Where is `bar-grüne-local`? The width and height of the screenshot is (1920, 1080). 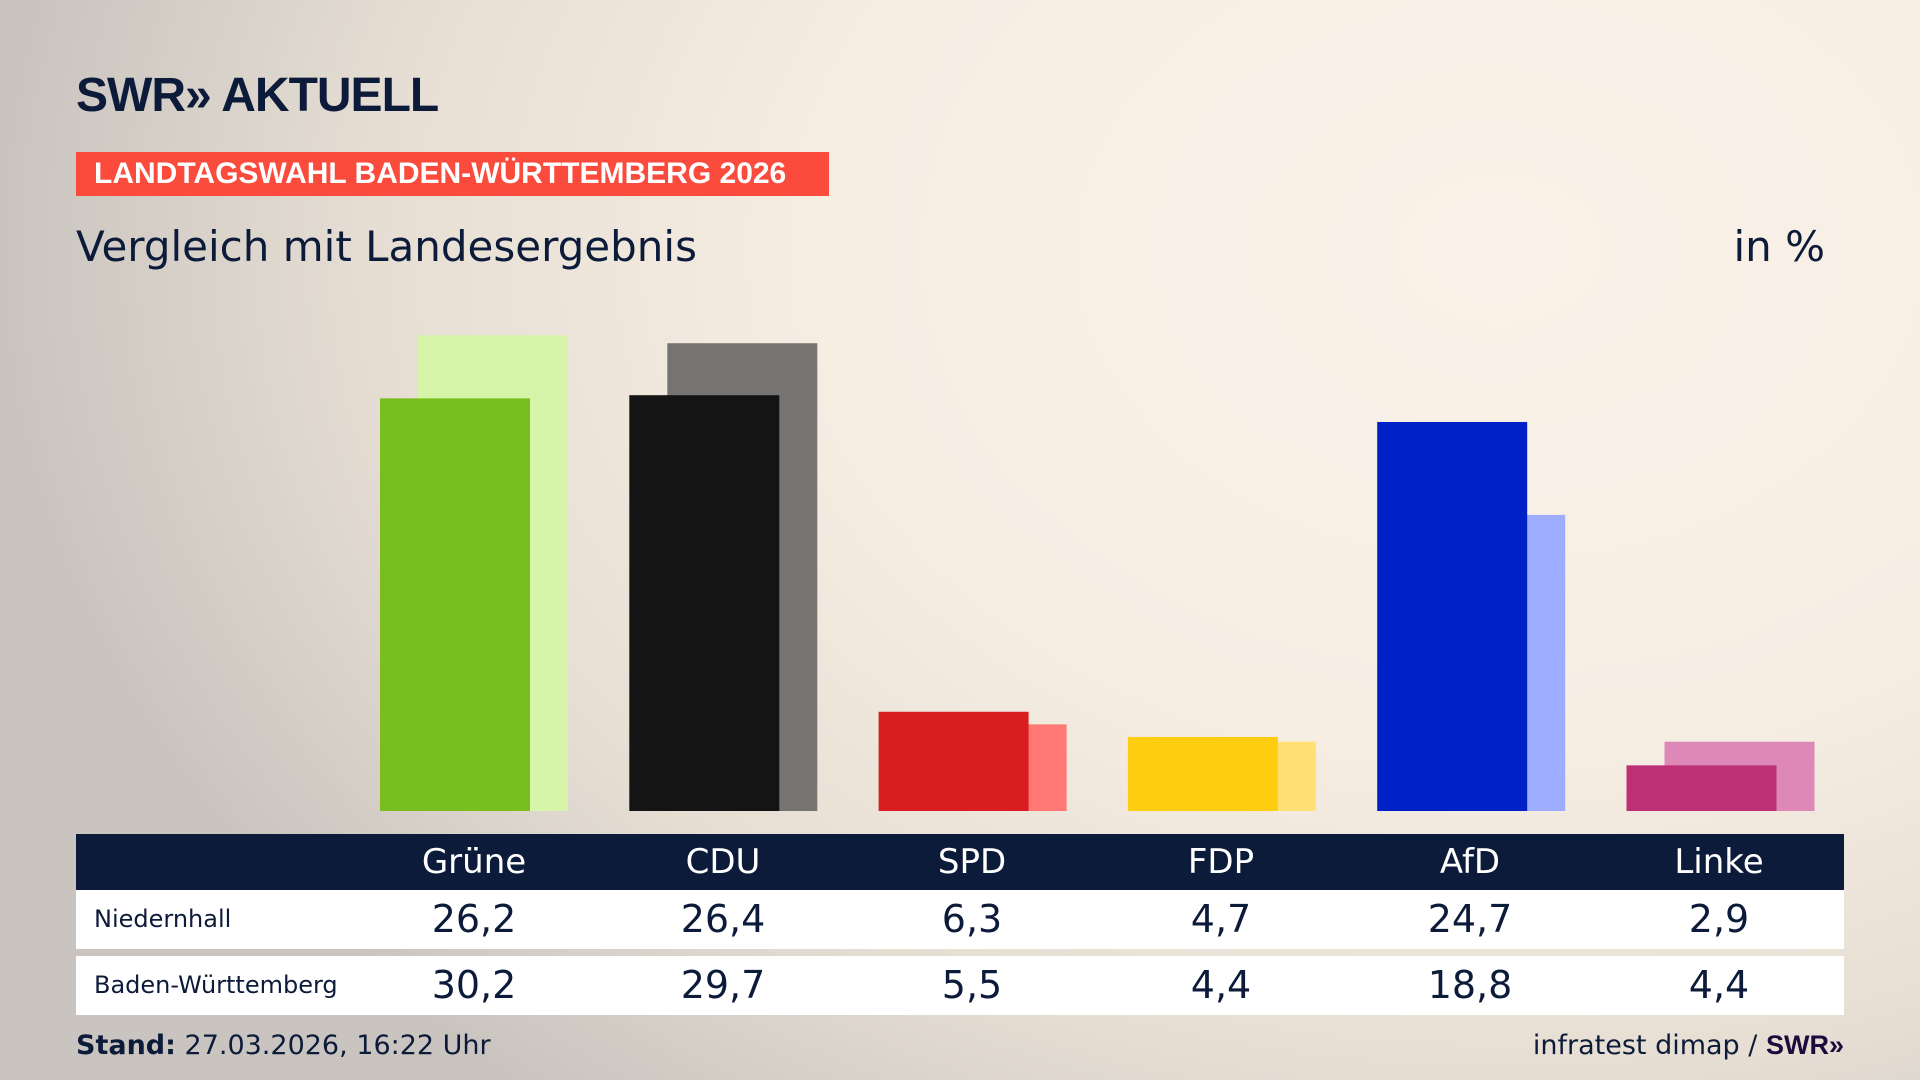 bar-grüne-local is located at coordinates (455, 604).